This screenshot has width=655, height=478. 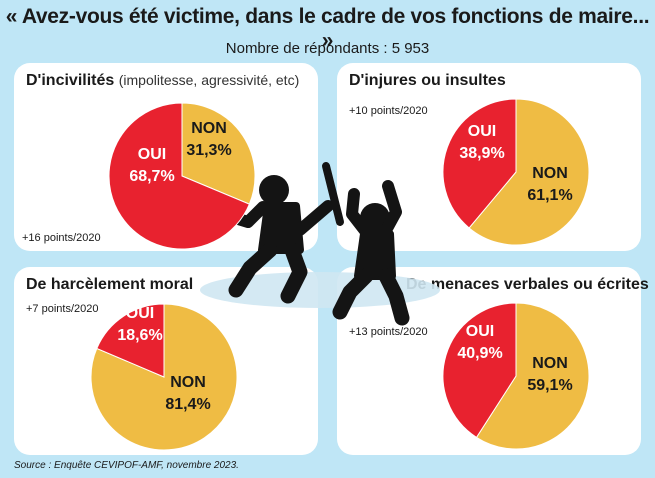 I want to click on slice-value-oui: 38,9%, so click(x=481, y=153).